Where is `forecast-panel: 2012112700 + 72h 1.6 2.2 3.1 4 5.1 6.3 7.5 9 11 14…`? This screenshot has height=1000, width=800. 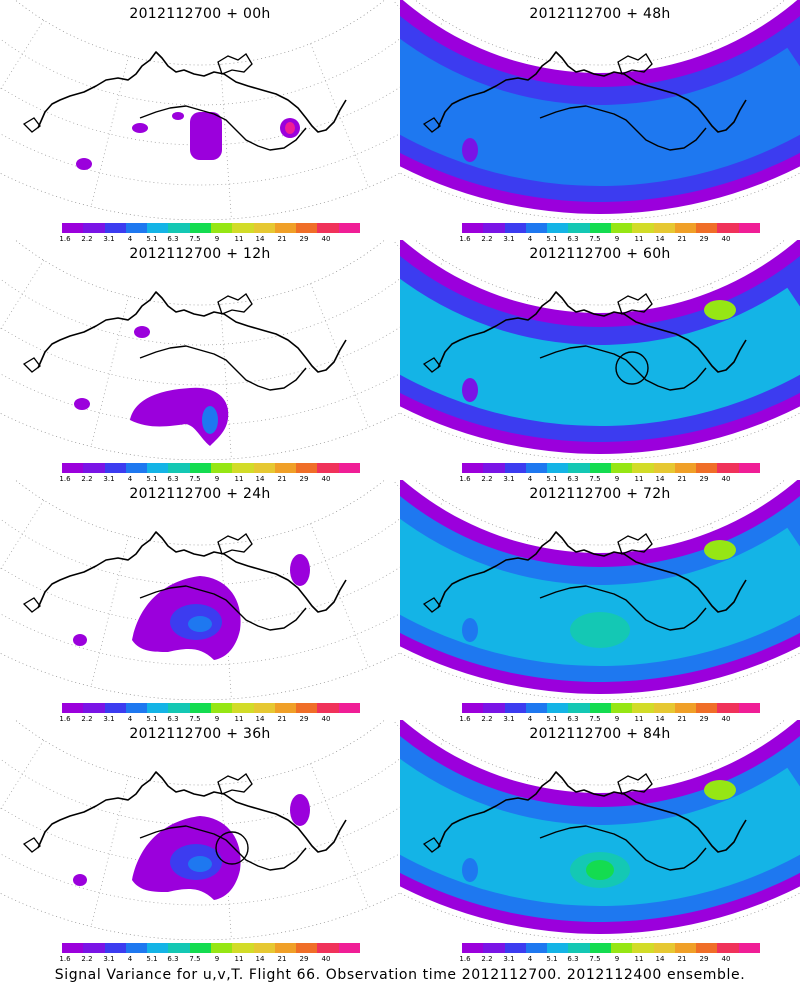 forecast-panel: 2012112700 + 72h 1.6 2.2 3.1 4 5.1 6.3 7.5 9 11 14… is located at coordinates (600, 602).